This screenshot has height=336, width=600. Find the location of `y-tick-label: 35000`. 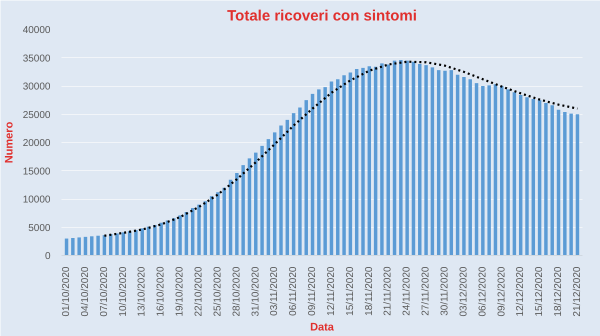

y-tick-label: 35000 is located at coordinates (36, 58).